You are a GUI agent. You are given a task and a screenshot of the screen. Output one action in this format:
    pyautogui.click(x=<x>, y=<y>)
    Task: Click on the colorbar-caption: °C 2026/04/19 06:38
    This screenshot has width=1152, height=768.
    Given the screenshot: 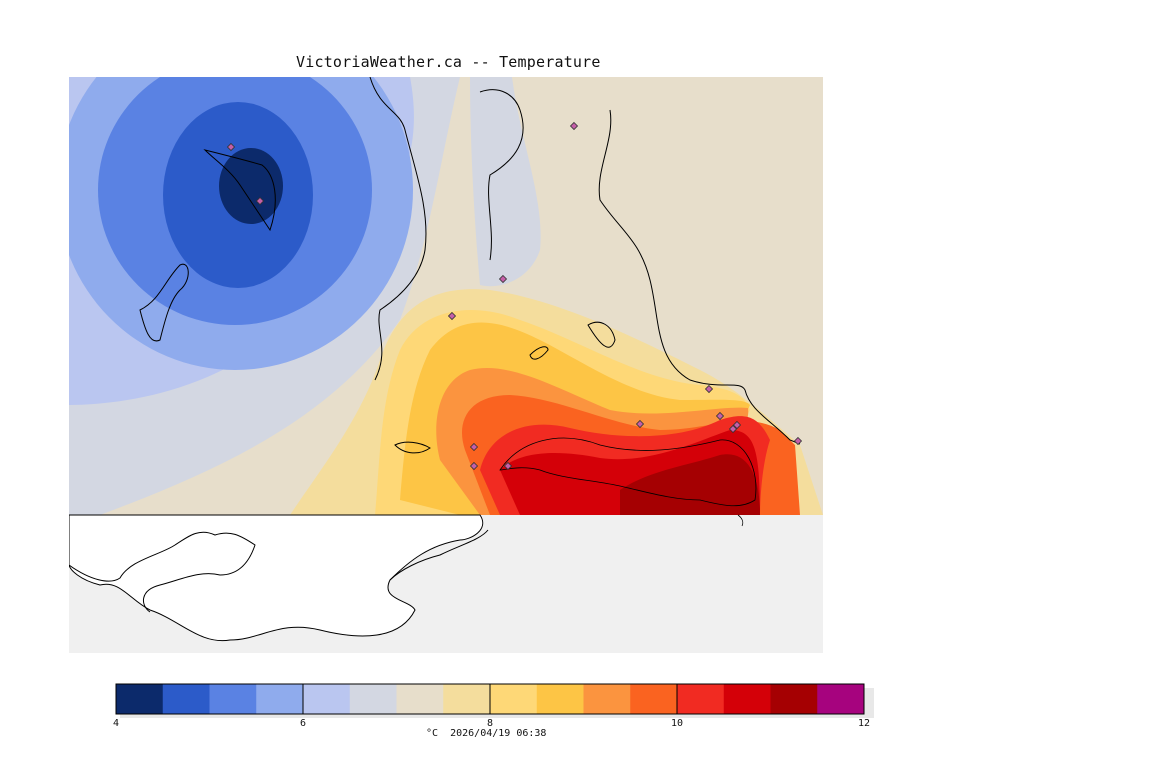 What is the action you would take?
    pyautogui.click(x=486, y=733)
    